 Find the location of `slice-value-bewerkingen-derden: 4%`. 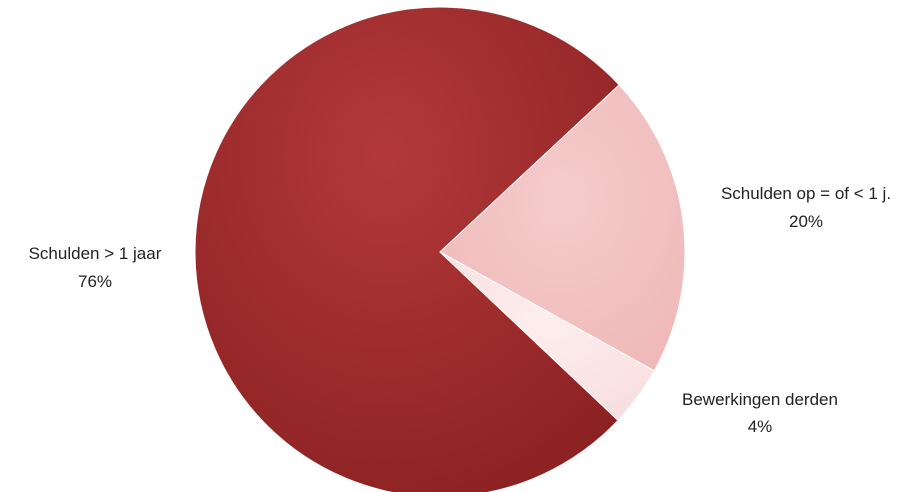

slice-value-bewerkingen-derden: 4% is located at coordinates (760, 426).